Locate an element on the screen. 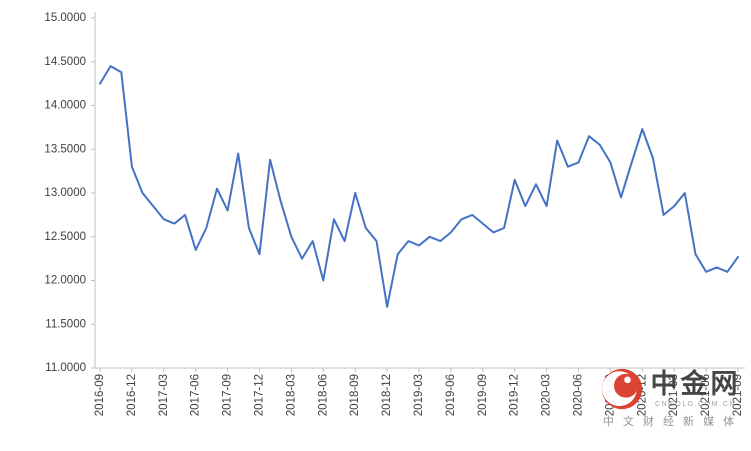 This screenshot has height=451, width=751. y-axis-label: 14.5000 is located at coordinates (65, 62).